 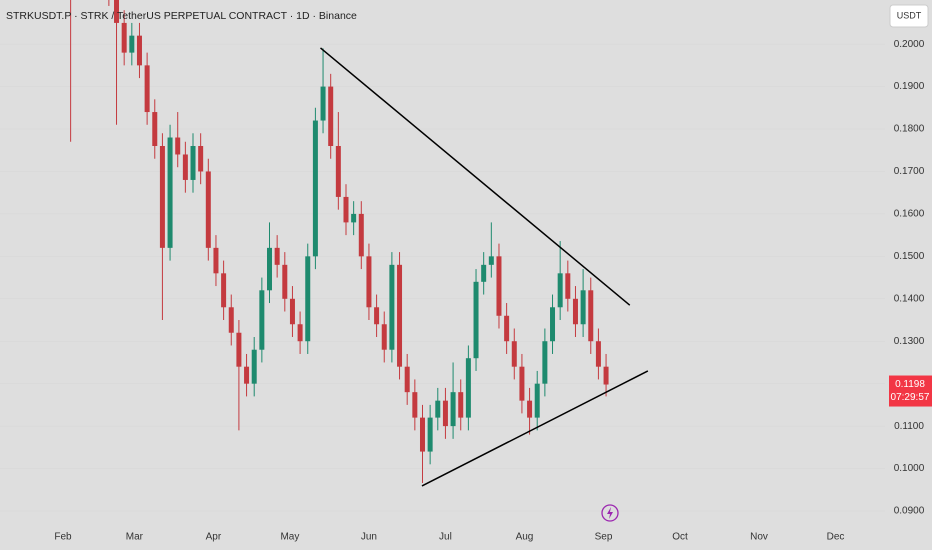 I want to click on x-tick-label: Mar, so click(x=135, y=537).